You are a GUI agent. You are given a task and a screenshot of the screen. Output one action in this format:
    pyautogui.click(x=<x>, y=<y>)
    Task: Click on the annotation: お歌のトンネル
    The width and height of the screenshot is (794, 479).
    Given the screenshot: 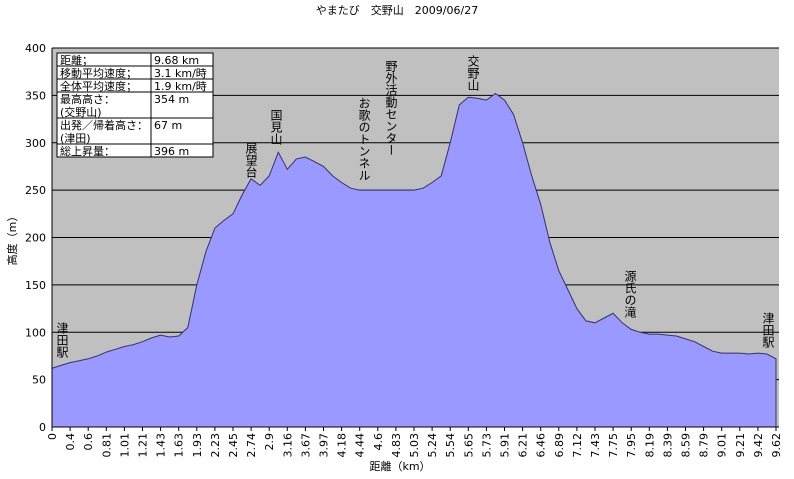 What is the action you would take?
    pyautogui.click(x=364, y=139)
    